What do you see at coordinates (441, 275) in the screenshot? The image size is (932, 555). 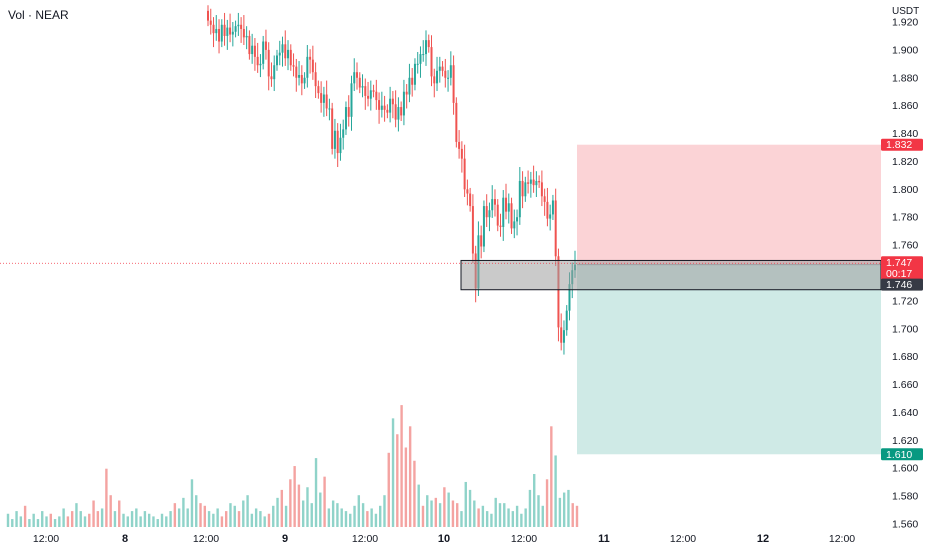 I see `overlays` at bounding box center [441, 275].